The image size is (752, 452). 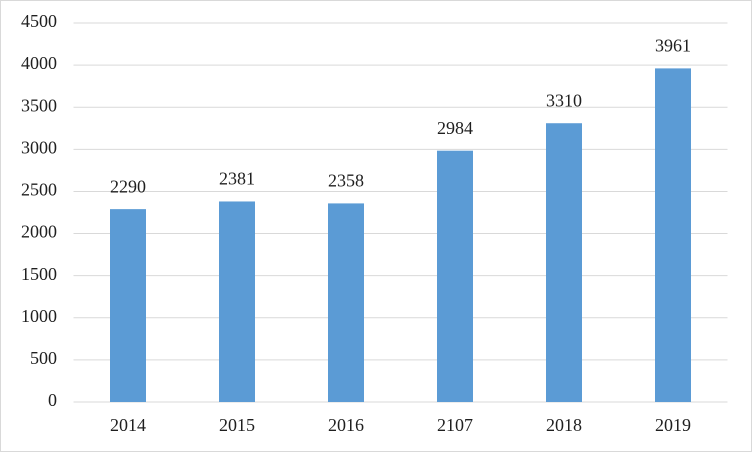 I want to click on x-tick-label: 2014, so click(x=128, y=425).